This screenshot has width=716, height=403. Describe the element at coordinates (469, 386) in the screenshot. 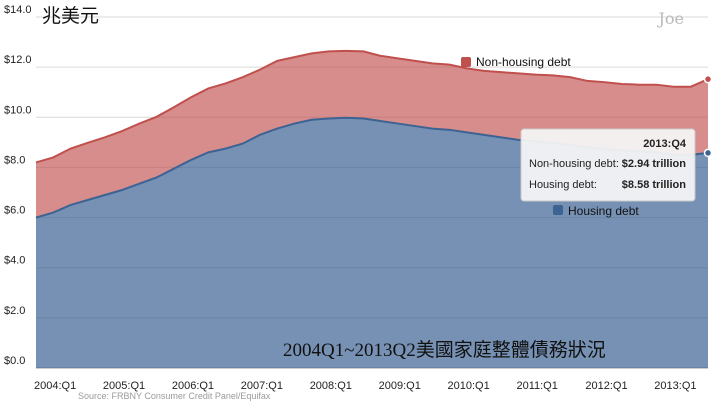

I see `x-tick-label: 2010:Q1` at that location.